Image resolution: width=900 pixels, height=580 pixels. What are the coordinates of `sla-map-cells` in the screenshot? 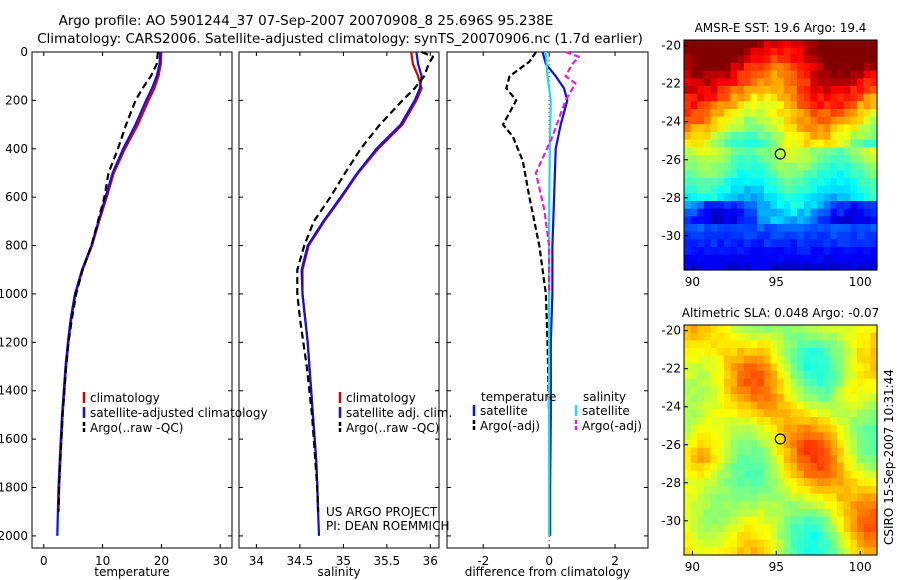 It's located at (781, 440).